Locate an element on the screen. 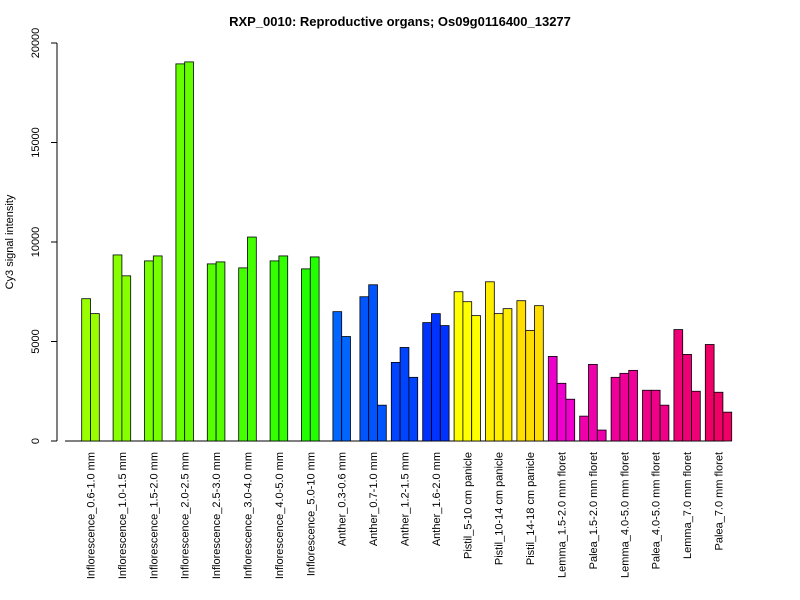 Image resolution: width=800 pixels, height=600 pixels. y-tick-label: 0 is located at coordinates (36, 441).